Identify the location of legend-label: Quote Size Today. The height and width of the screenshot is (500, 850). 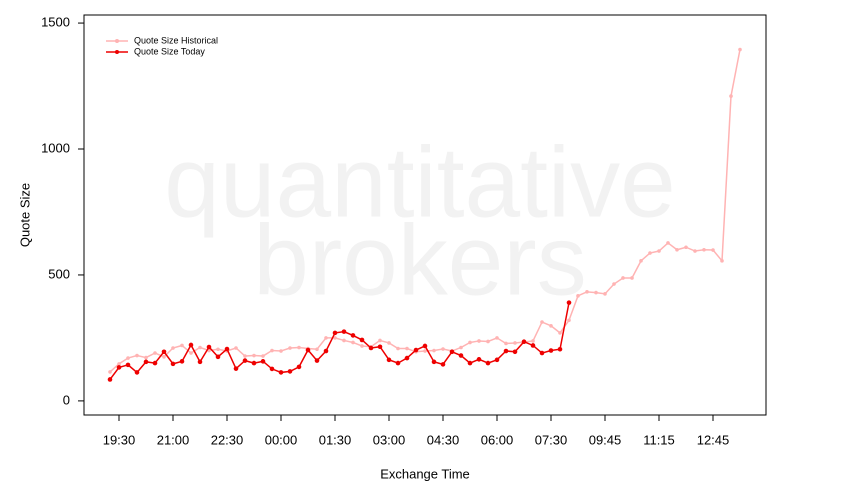
(169, 51).